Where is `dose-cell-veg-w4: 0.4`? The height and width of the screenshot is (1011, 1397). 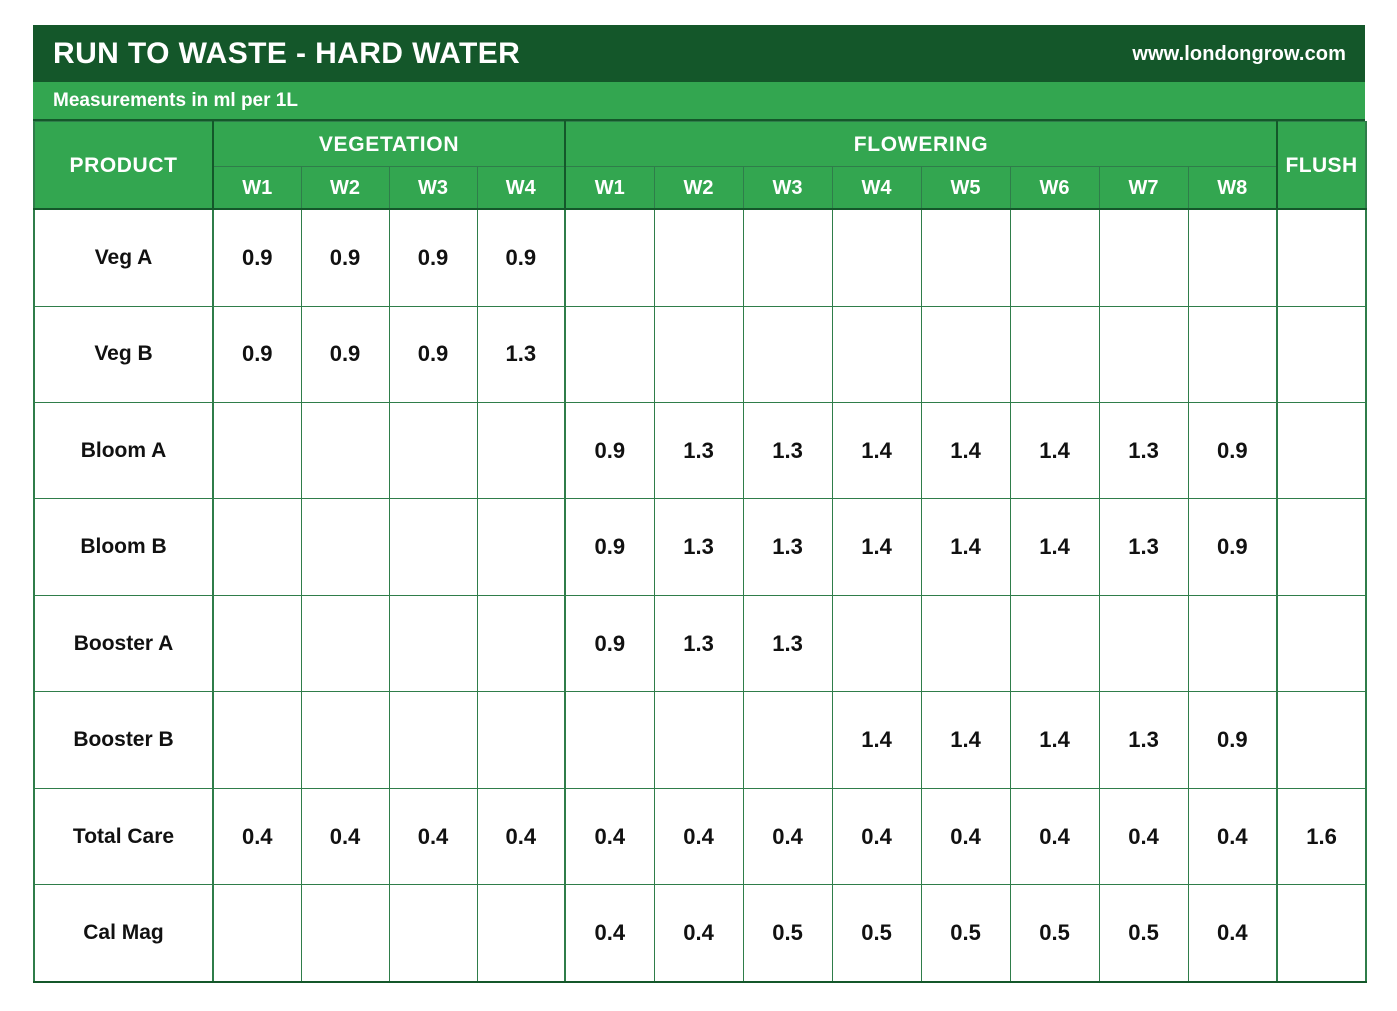 dose-cell-veg-w4: 0.4 is located at coordinates (521, 836).